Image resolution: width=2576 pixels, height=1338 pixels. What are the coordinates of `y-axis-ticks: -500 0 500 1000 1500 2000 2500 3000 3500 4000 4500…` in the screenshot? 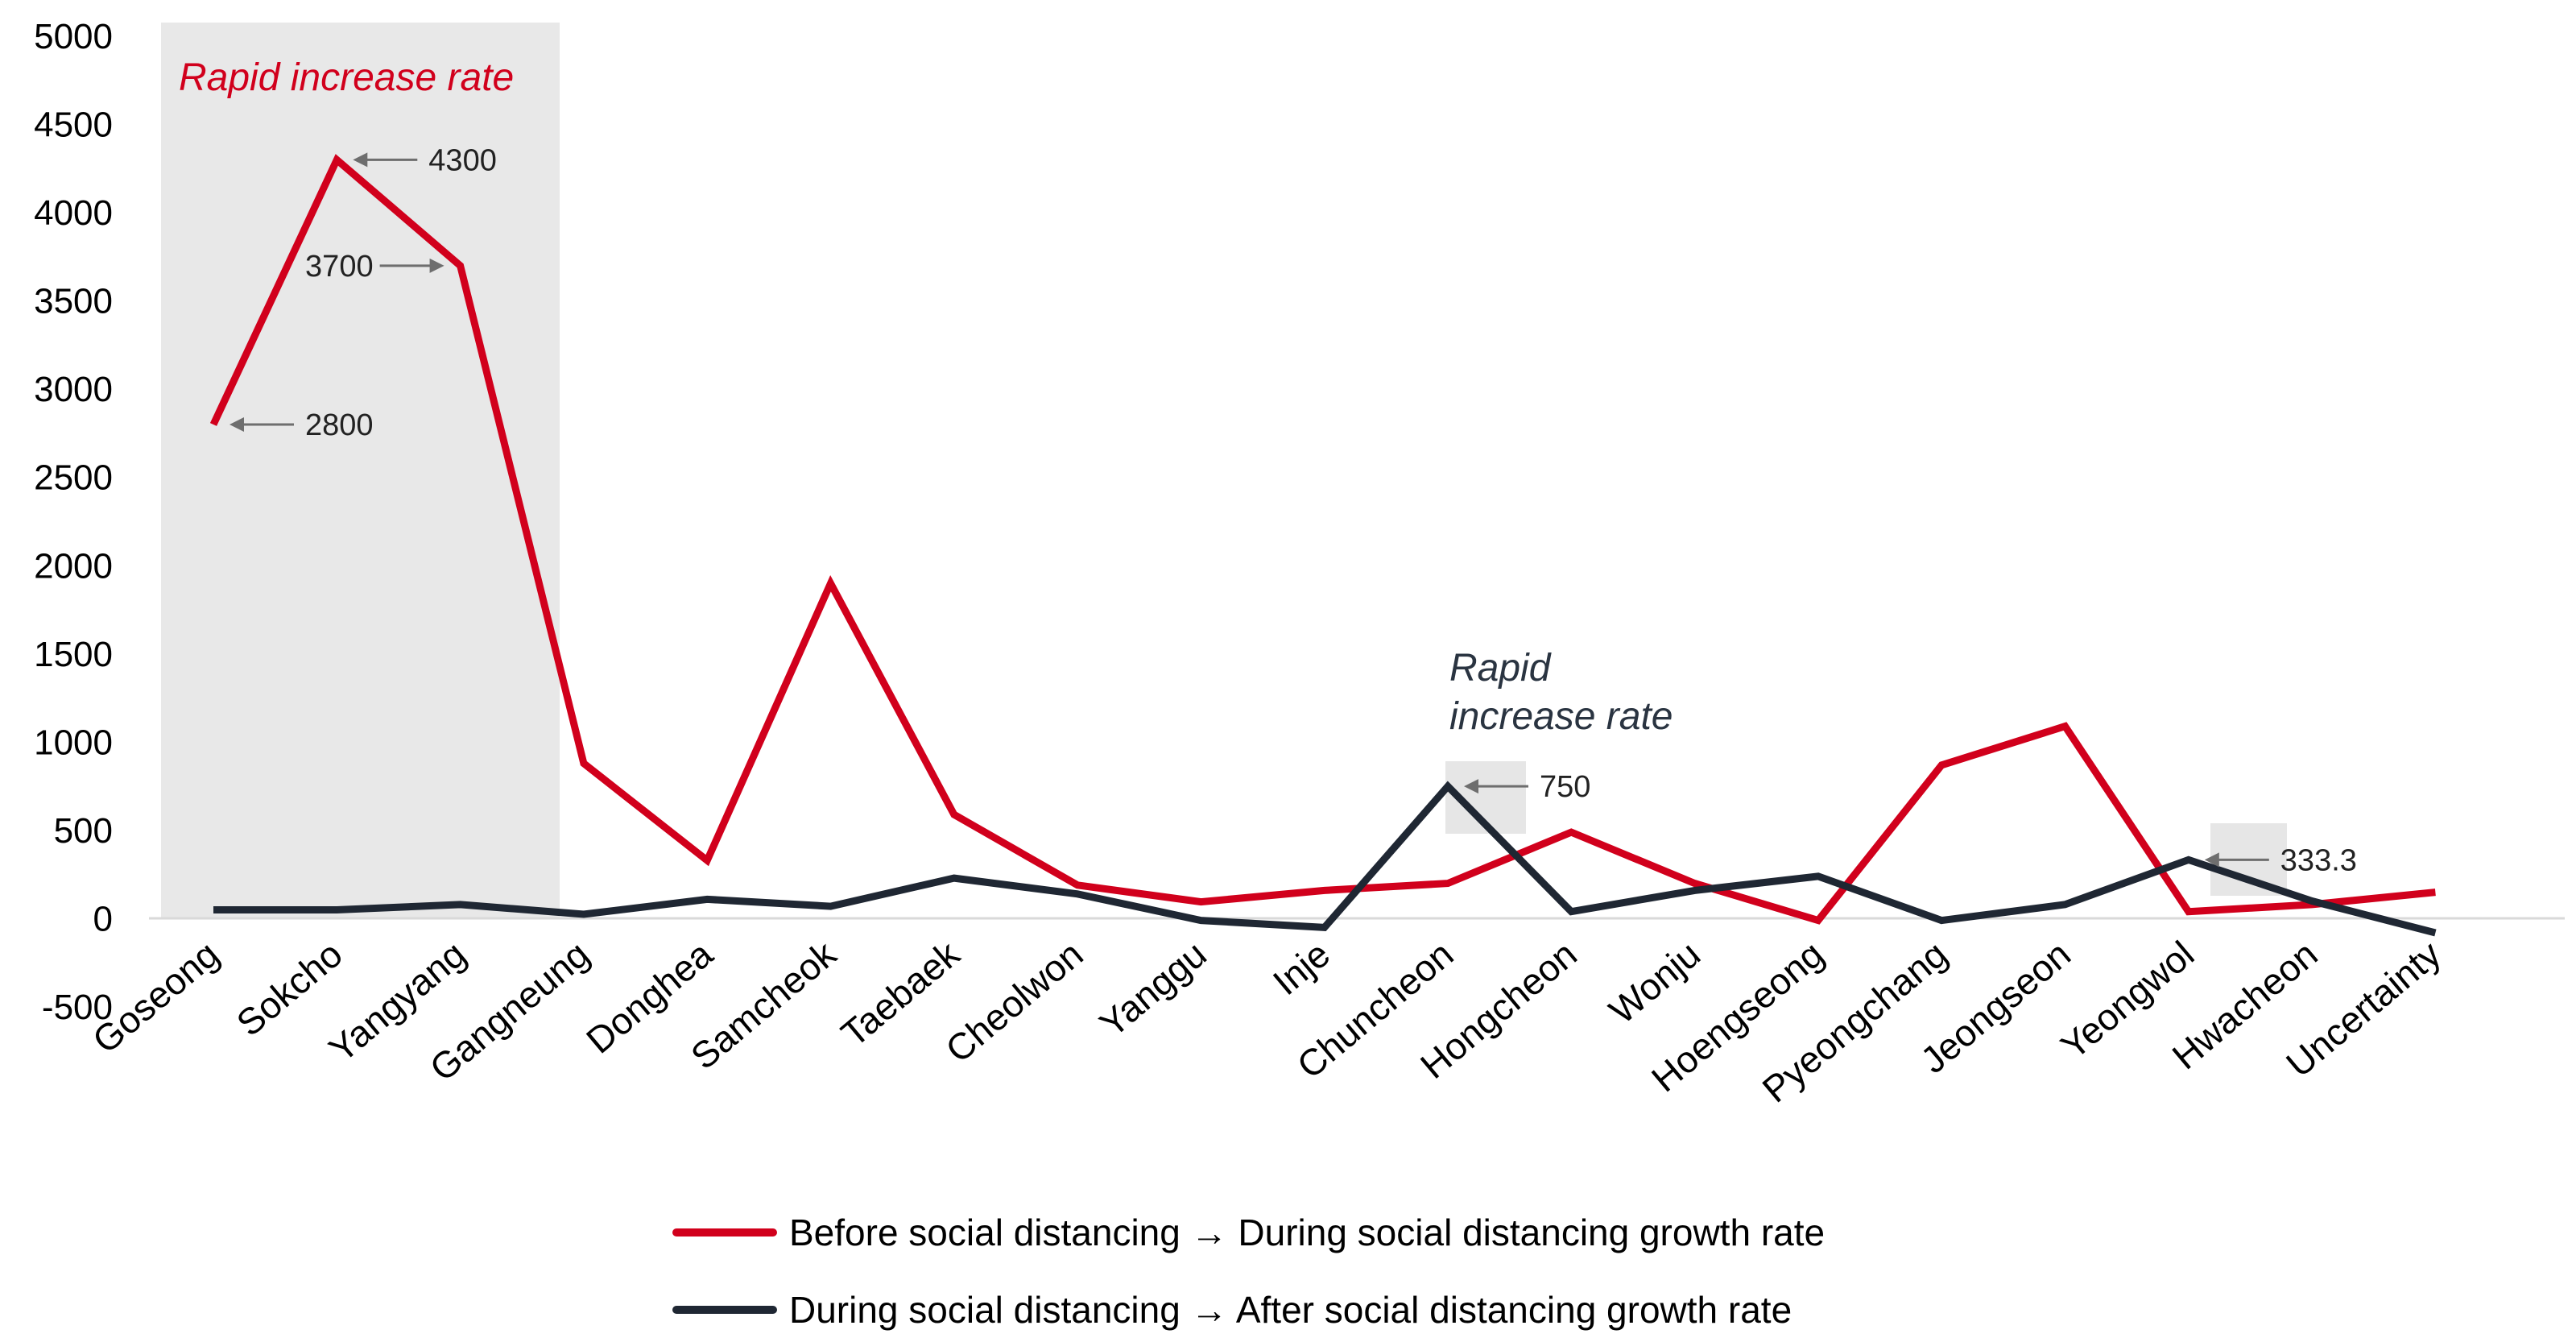 It's located at (74, 522).